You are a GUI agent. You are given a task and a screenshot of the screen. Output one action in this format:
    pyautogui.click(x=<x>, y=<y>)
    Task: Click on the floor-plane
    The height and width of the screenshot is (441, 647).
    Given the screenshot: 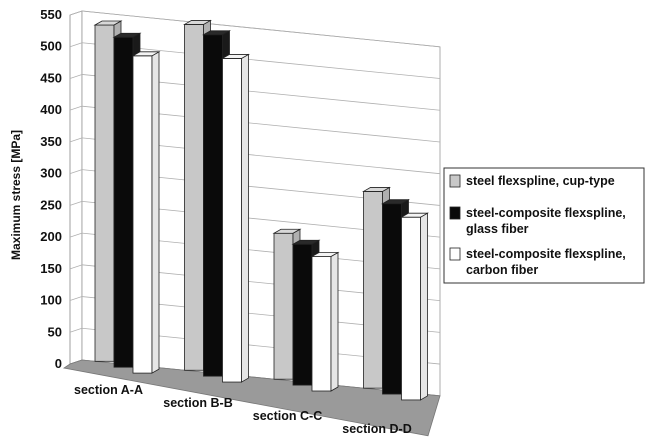 What is the action you would take?
    pyautogui.click(x=251, y=398)
    